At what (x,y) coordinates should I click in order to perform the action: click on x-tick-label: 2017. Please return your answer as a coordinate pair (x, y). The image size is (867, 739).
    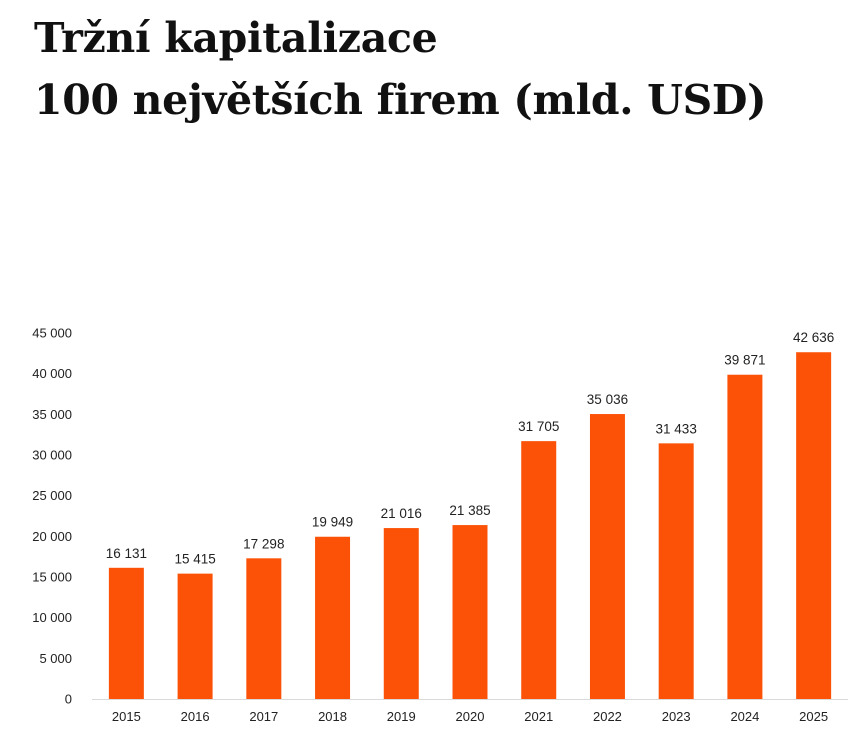
    Looking at the image, I should click on (263, 716).